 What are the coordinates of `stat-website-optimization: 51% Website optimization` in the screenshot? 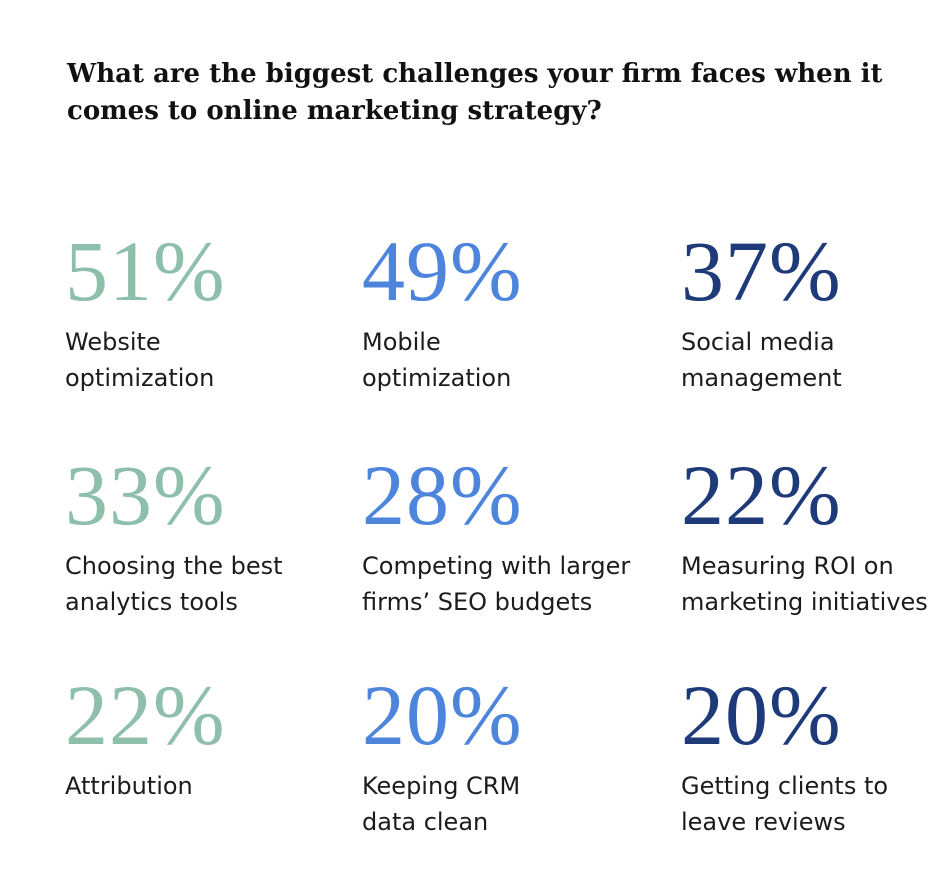 It's located at (200, 312).